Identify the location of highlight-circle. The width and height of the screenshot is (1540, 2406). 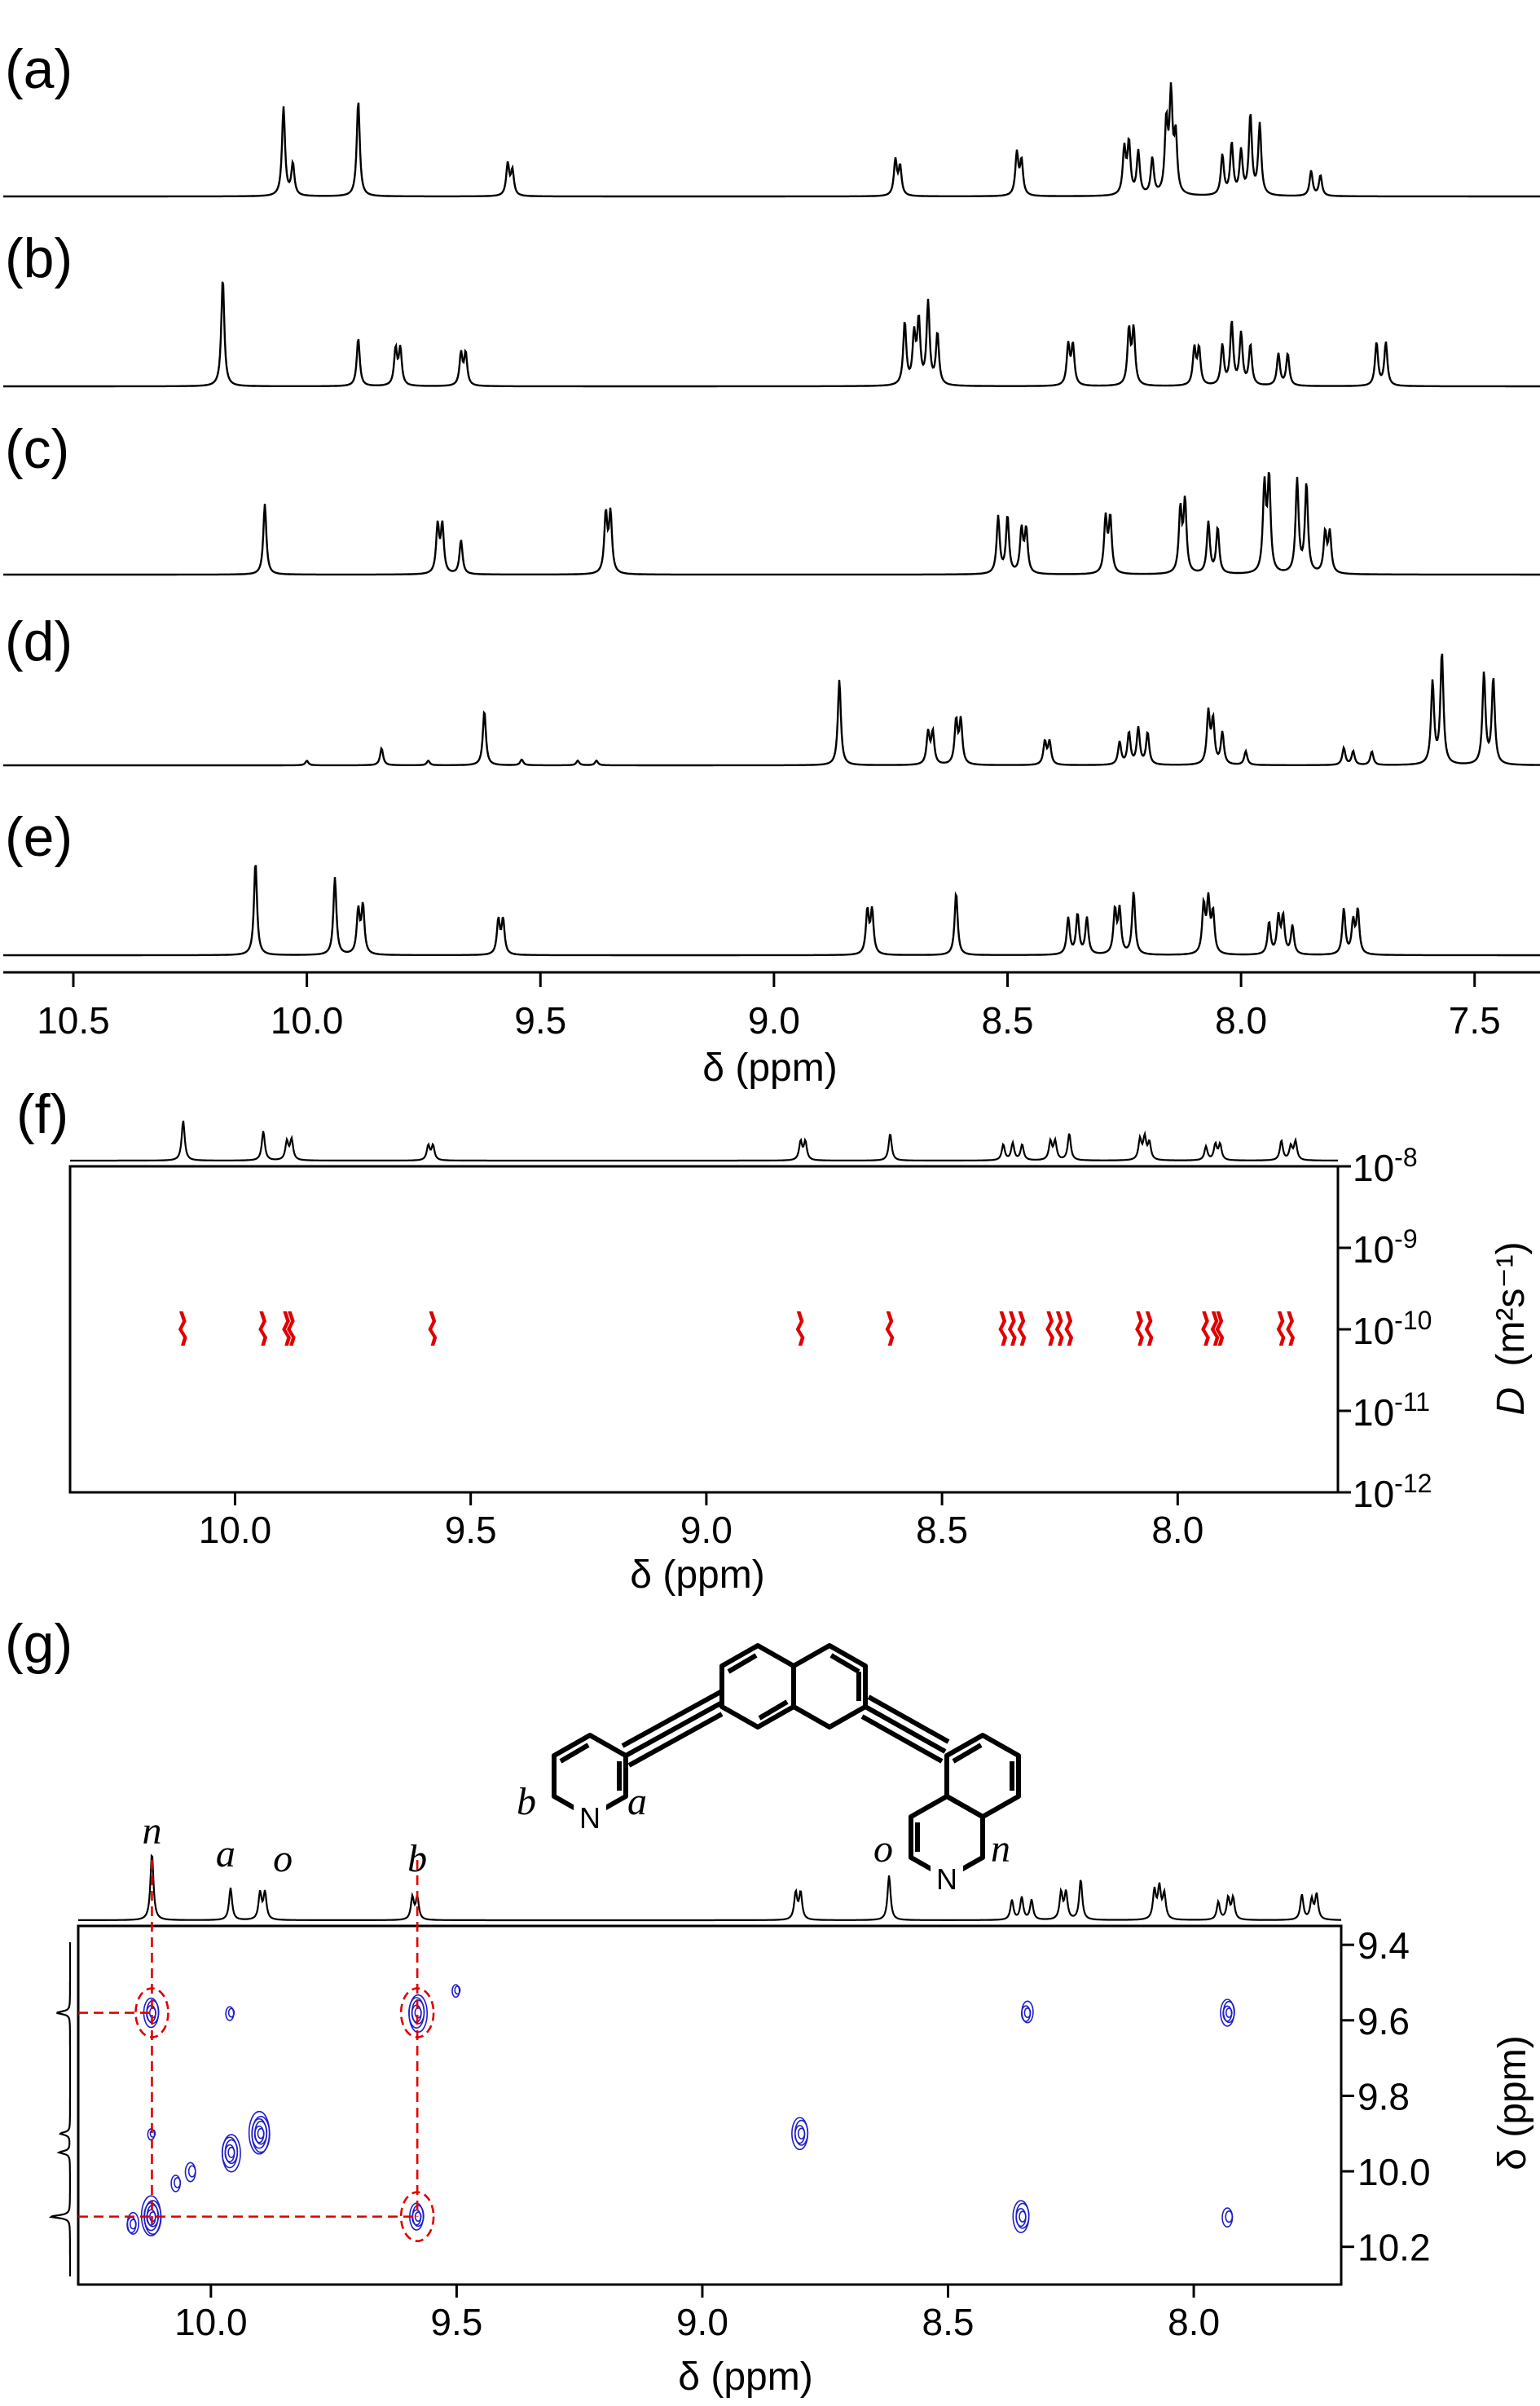
(417, 2012).